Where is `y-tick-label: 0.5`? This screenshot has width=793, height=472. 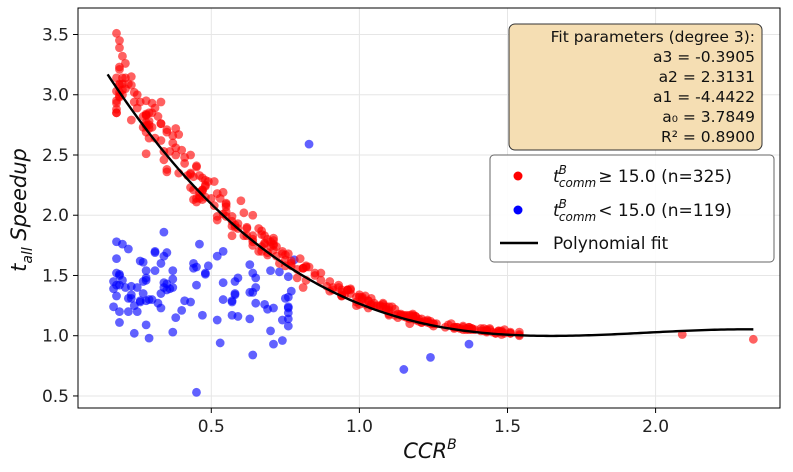
y-tick-label: 0.5 is located at coordinates (55, 397).